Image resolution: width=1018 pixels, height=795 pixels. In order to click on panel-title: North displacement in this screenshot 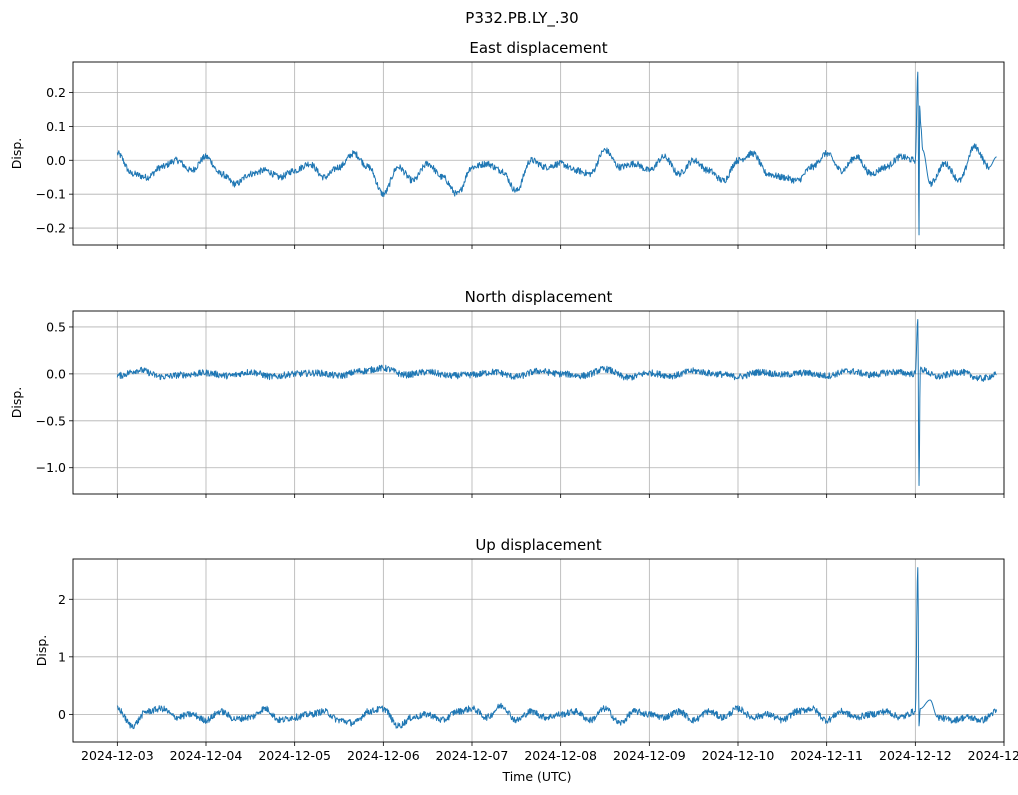, I will do `click(539, 297)`.